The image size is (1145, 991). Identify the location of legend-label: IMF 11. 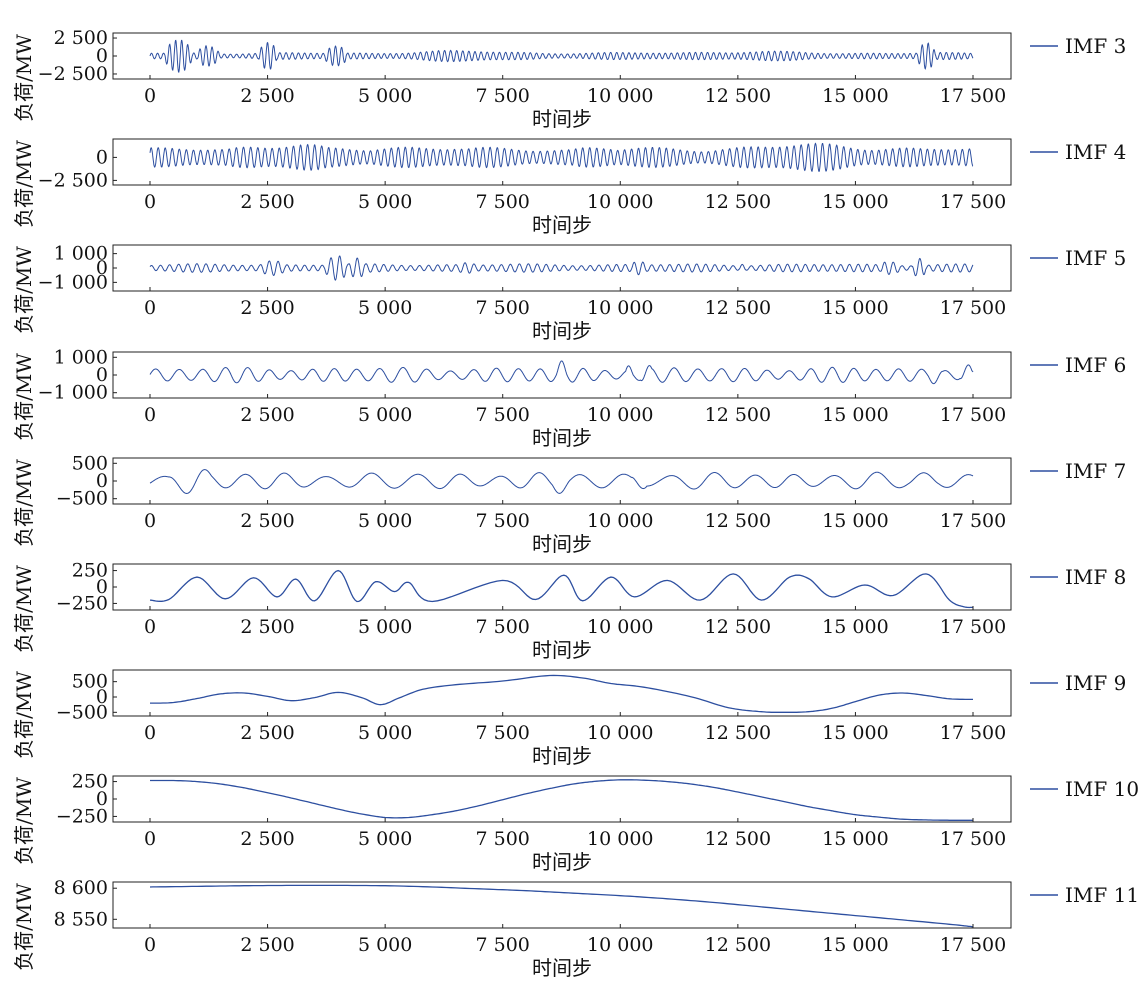
(1102, 895).